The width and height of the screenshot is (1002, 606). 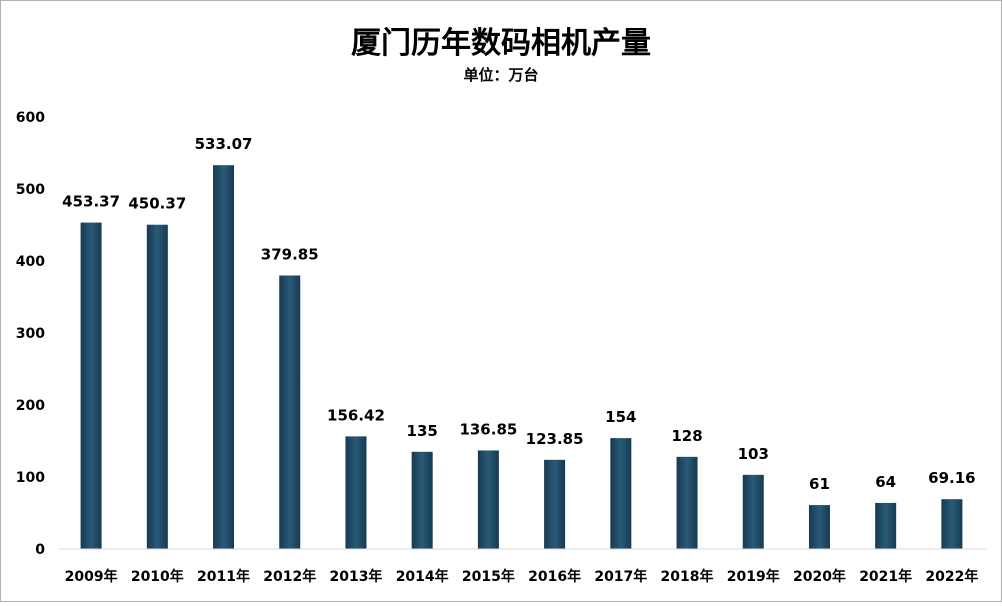 I want to click on chart-subtitle: 单位：万台, so click(x=500, y=75).